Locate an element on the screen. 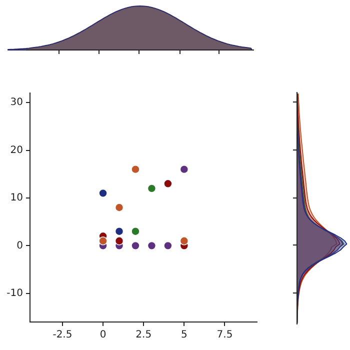  x-tick-label: 7.5 is located at coordinates (224, 335).